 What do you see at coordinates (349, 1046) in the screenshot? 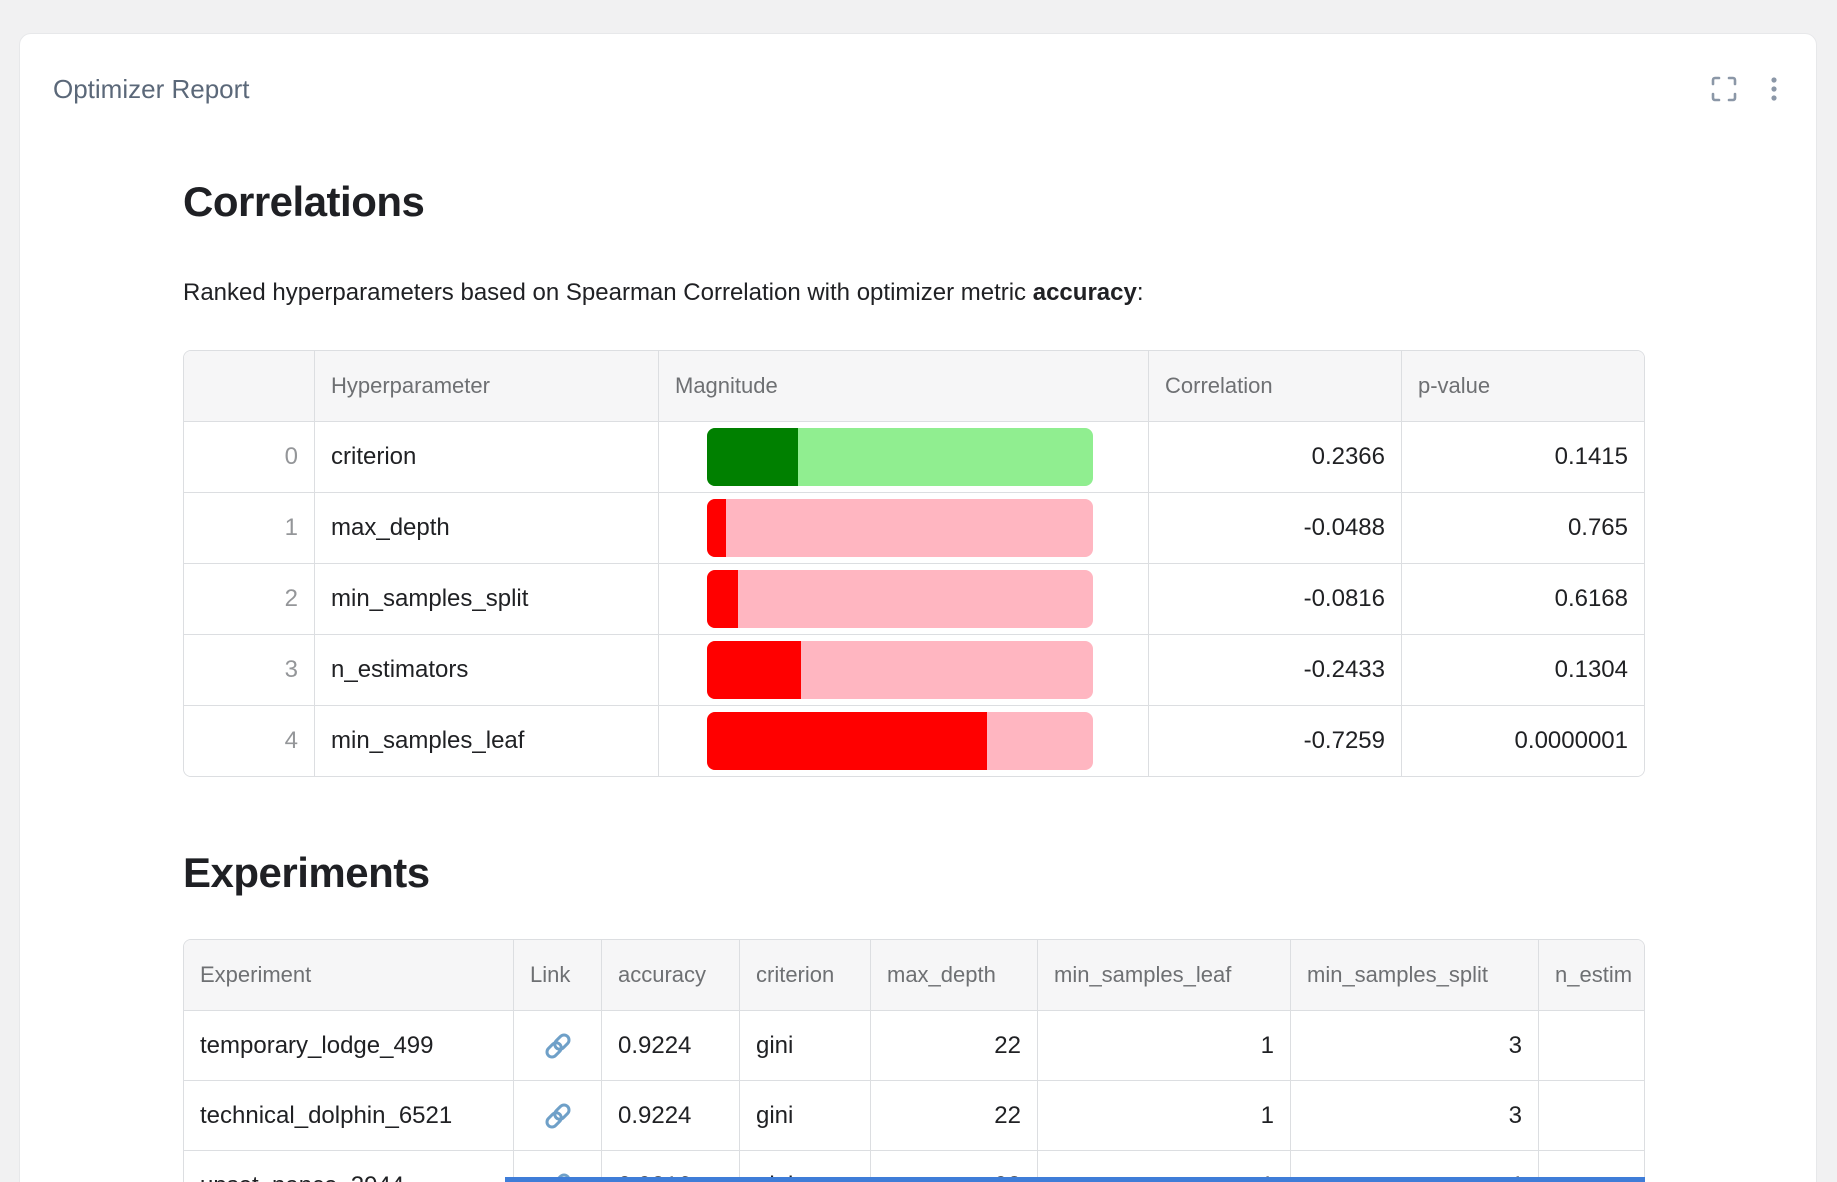
I see `experiment-name: temporary_lodge_499` at bounding box center [349, 1046].